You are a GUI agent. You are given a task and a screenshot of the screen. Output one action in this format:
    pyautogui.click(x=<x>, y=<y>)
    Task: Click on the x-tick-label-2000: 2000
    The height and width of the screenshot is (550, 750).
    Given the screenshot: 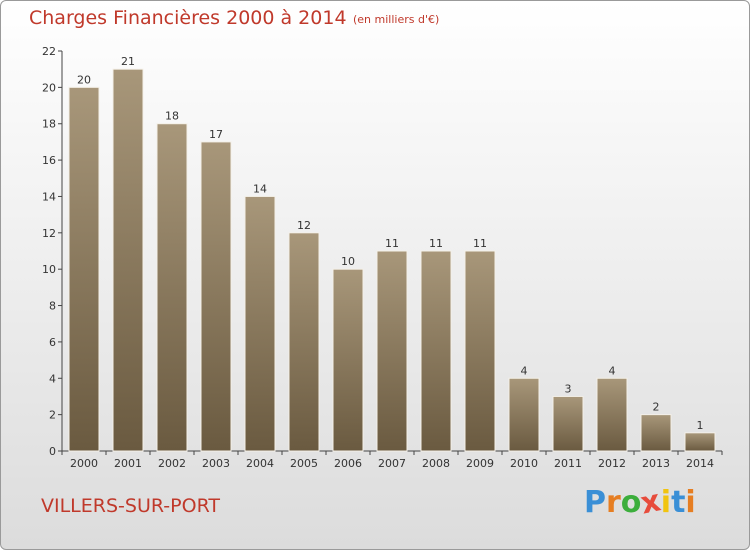 What is the action you would take?
    pyautogui.click(x=84, y=463)
    